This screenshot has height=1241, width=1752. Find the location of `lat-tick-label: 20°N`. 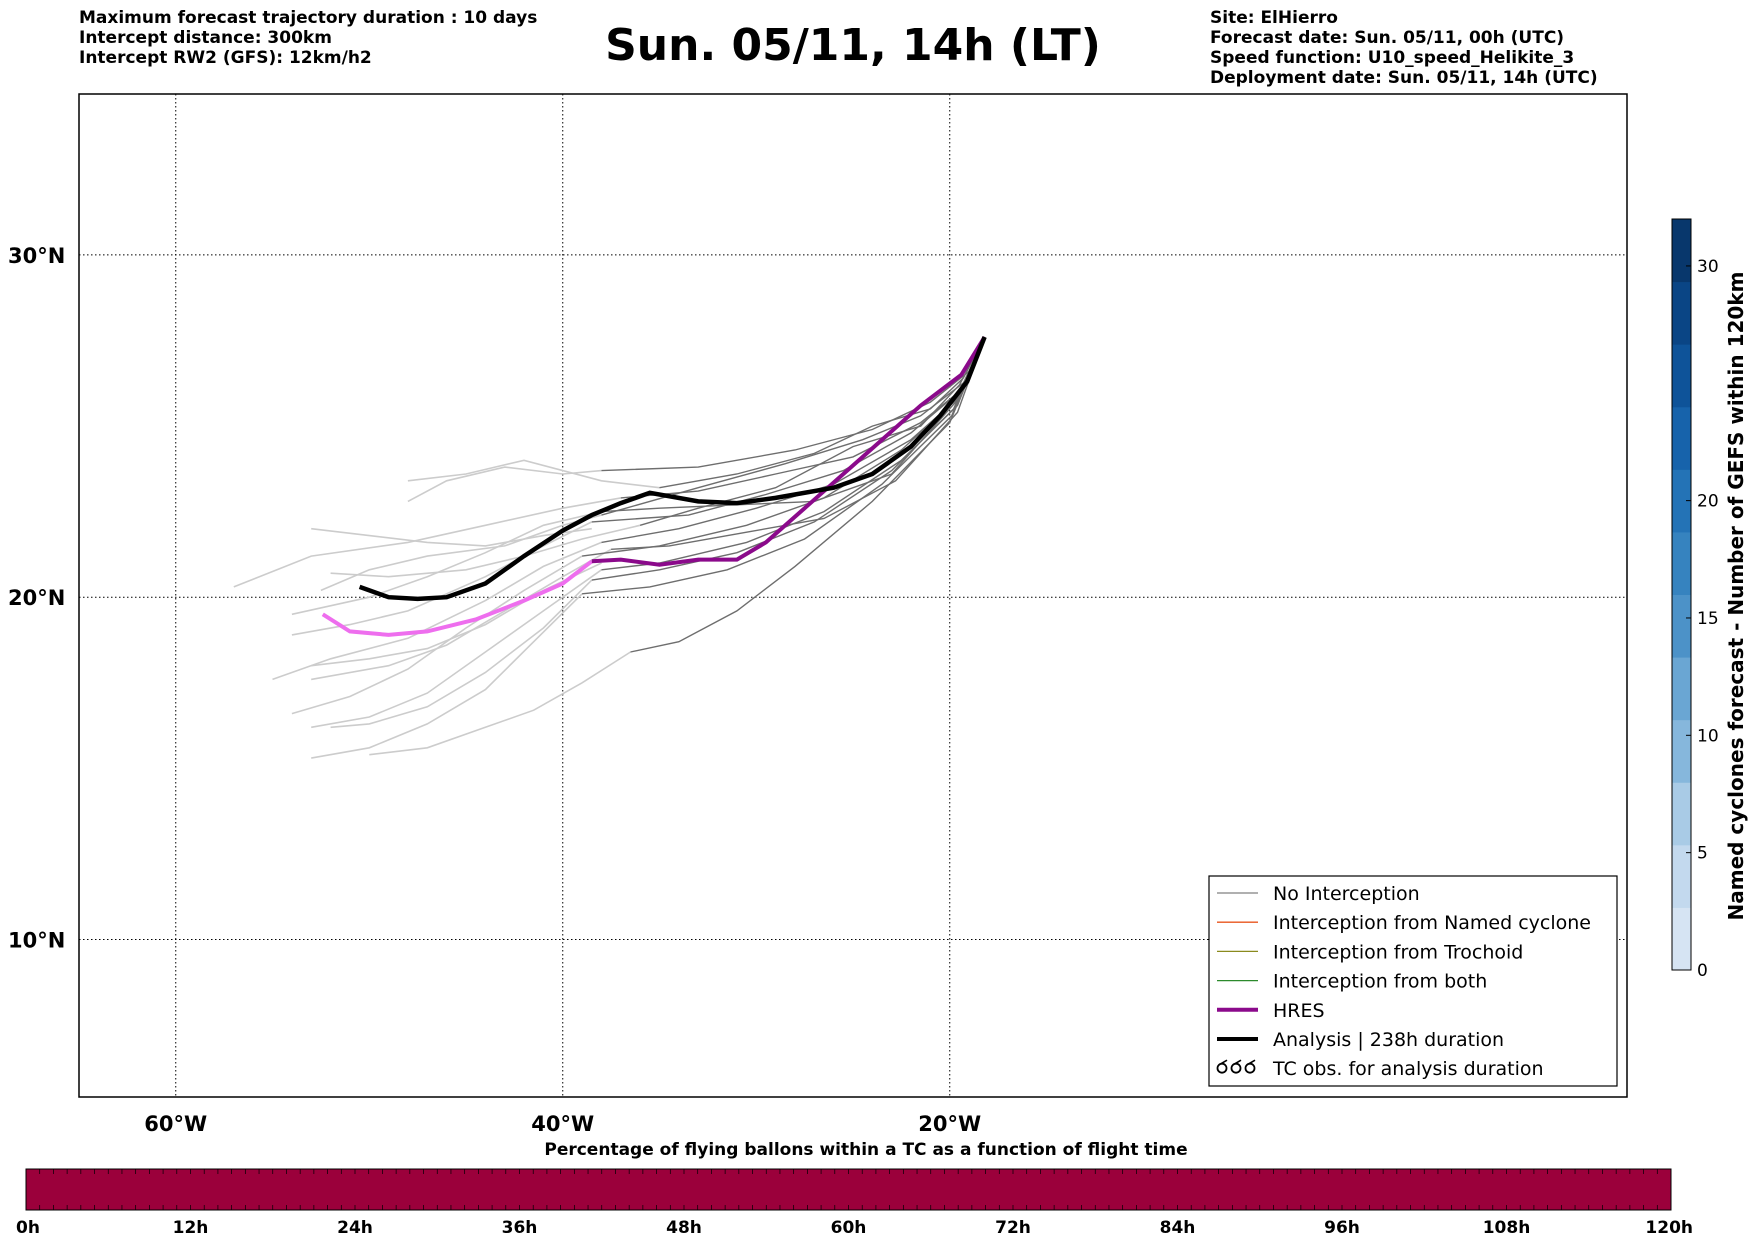

lat-tick-label: 20°N is located at coordinates (36, 598).